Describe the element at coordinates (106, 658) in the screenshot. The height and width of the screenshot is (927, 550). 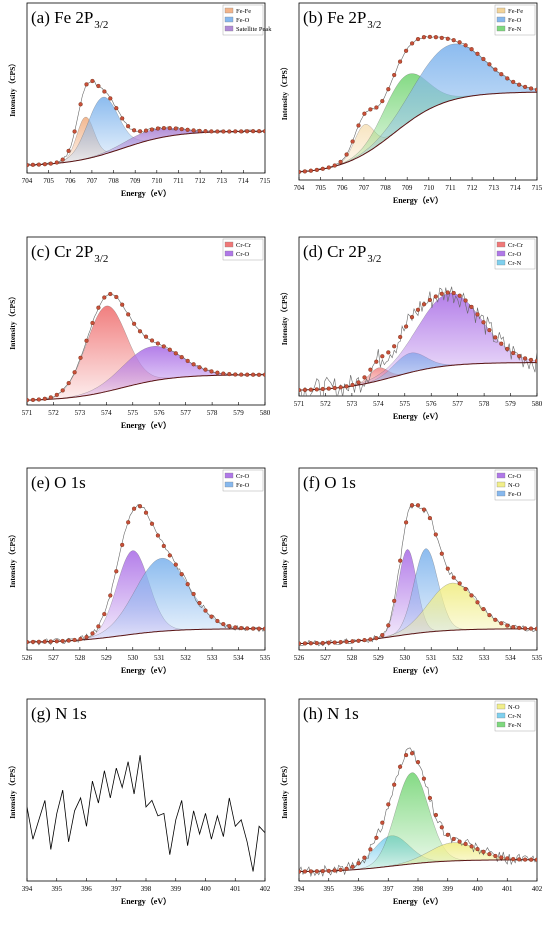
I see `x-tick-label: 529` at that location.